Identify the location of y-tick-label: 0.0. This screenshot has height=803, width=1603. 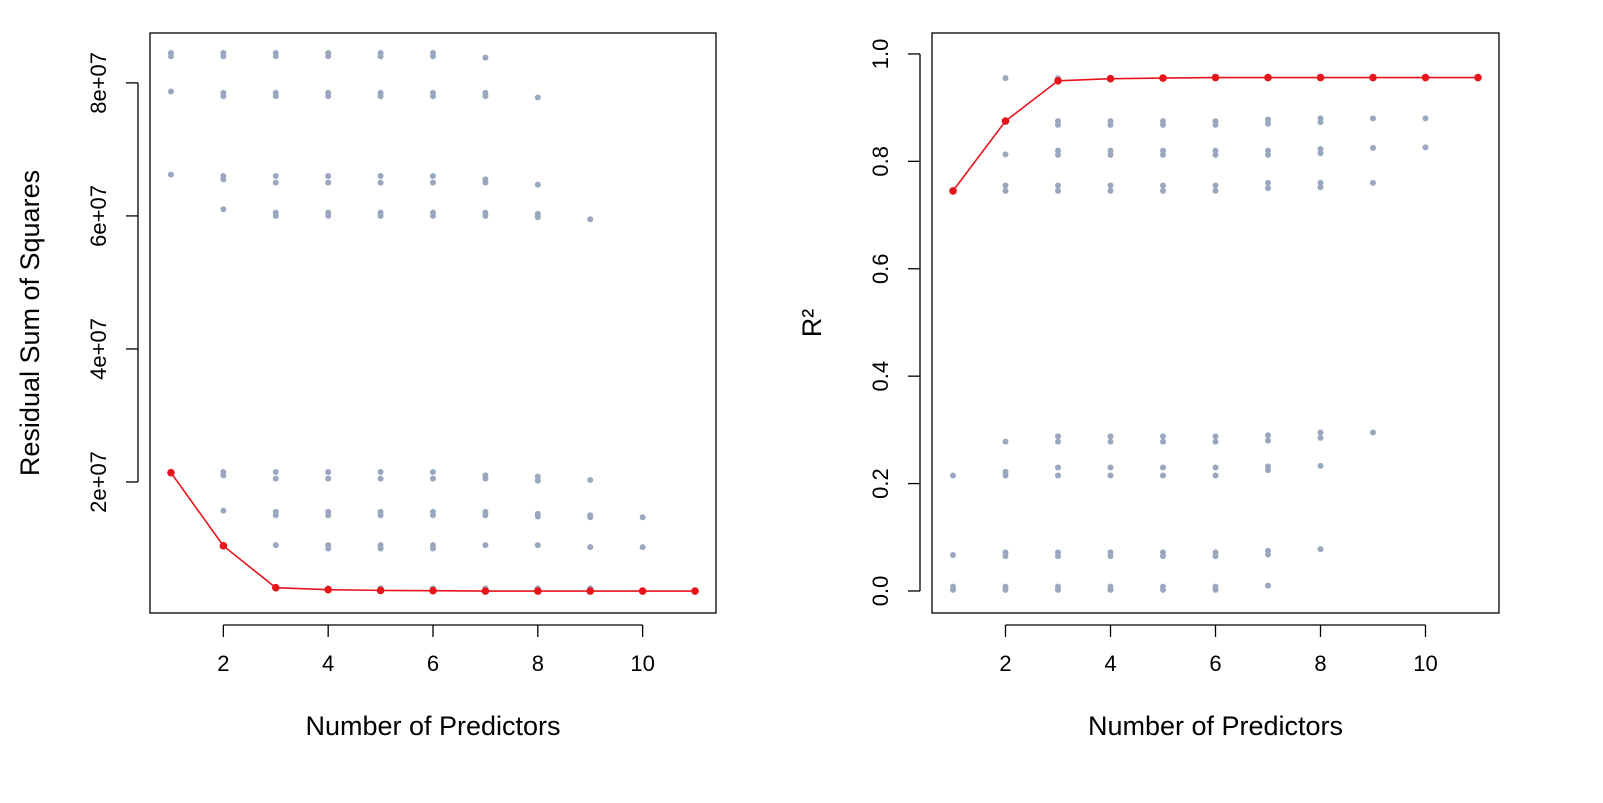
(880, 591).